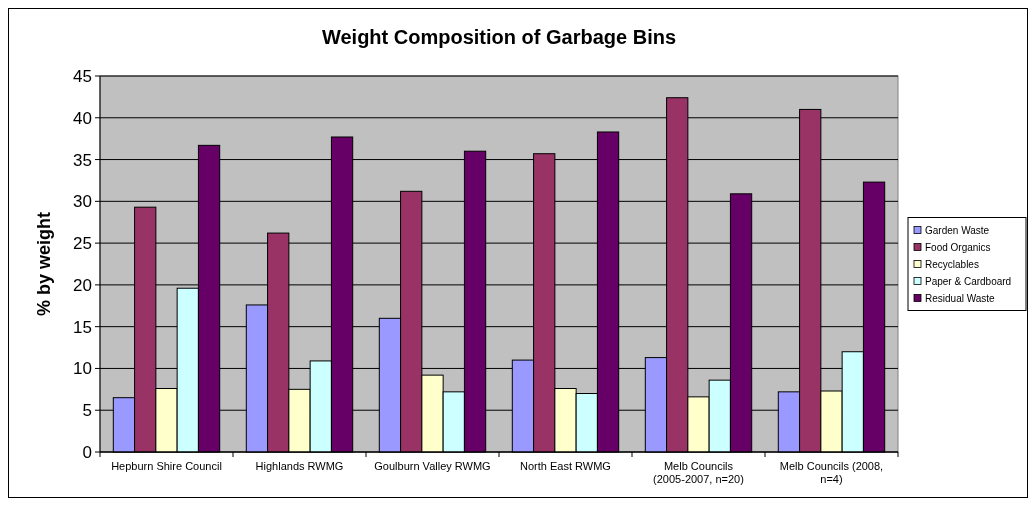 Image resolution: width=1036 pixels, height=506 pixels. I want to click on x-tick-label: Melb Councils (2005-2007, n=20), so click(698, 472).